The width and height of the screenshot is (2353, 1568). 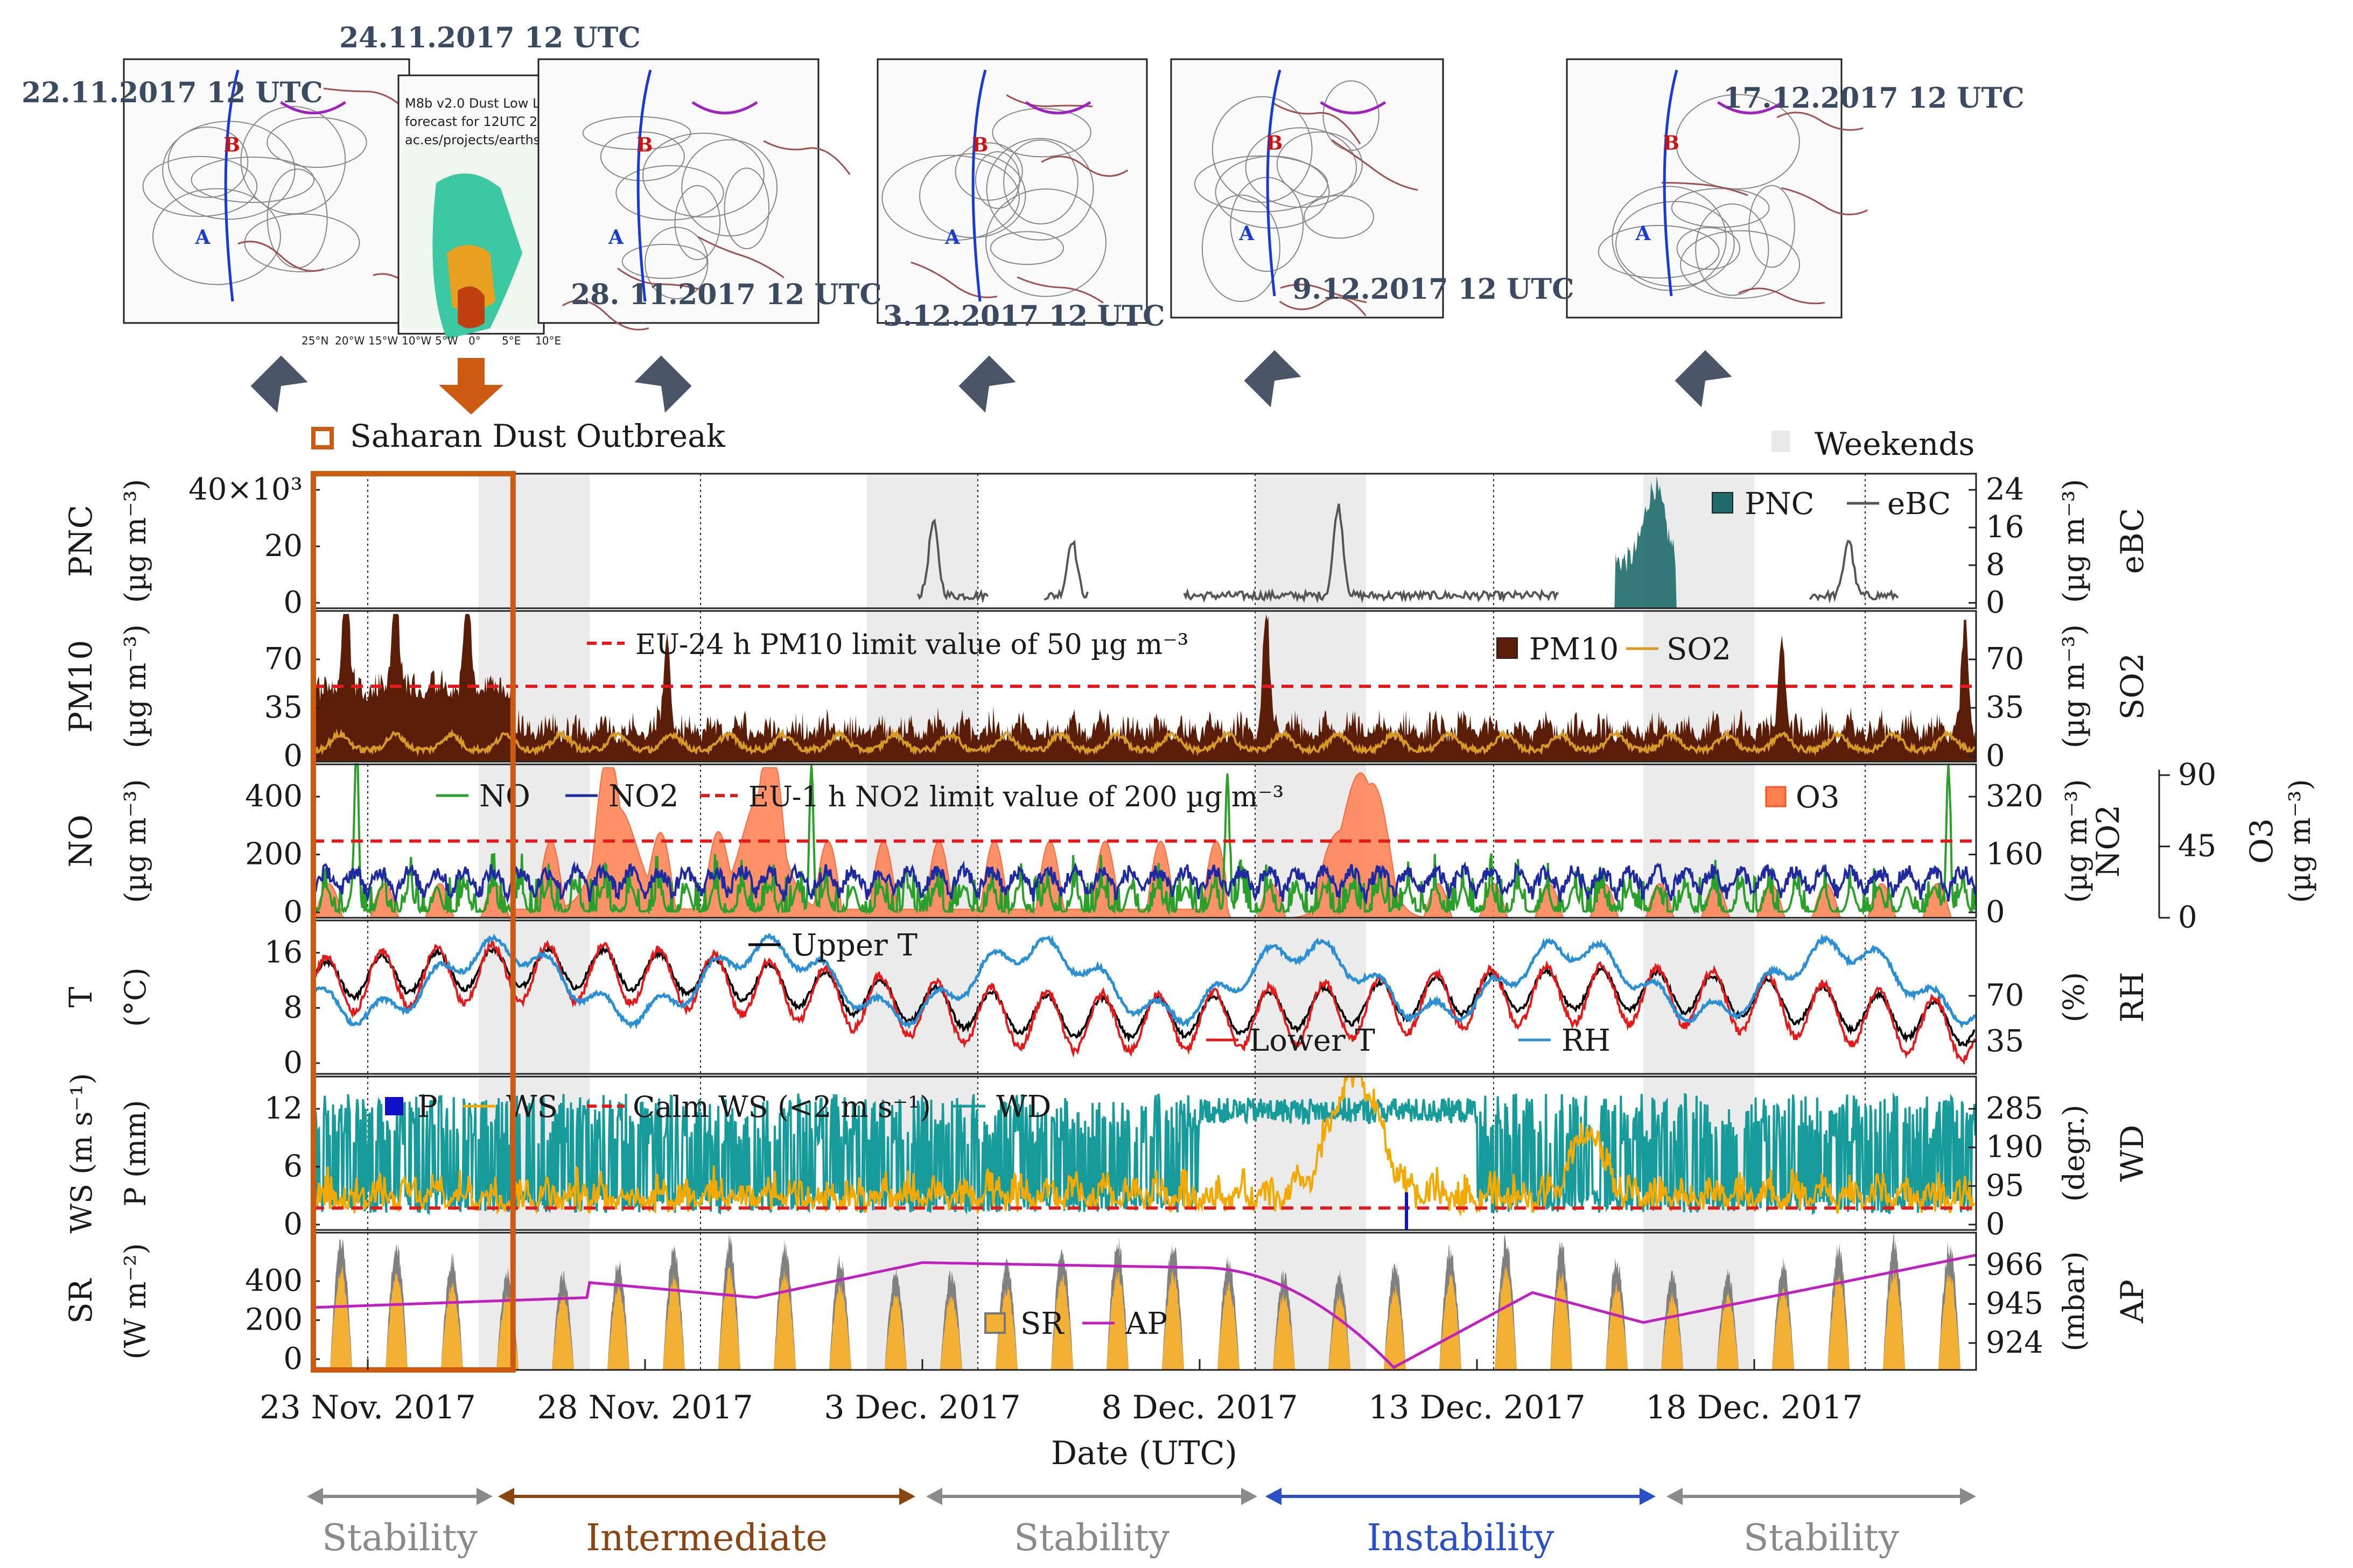 What do you see at coordinates (80, 686) in the screenshot?
I see `pm10-ylabel: PM10` at bounding box center [80, 686].